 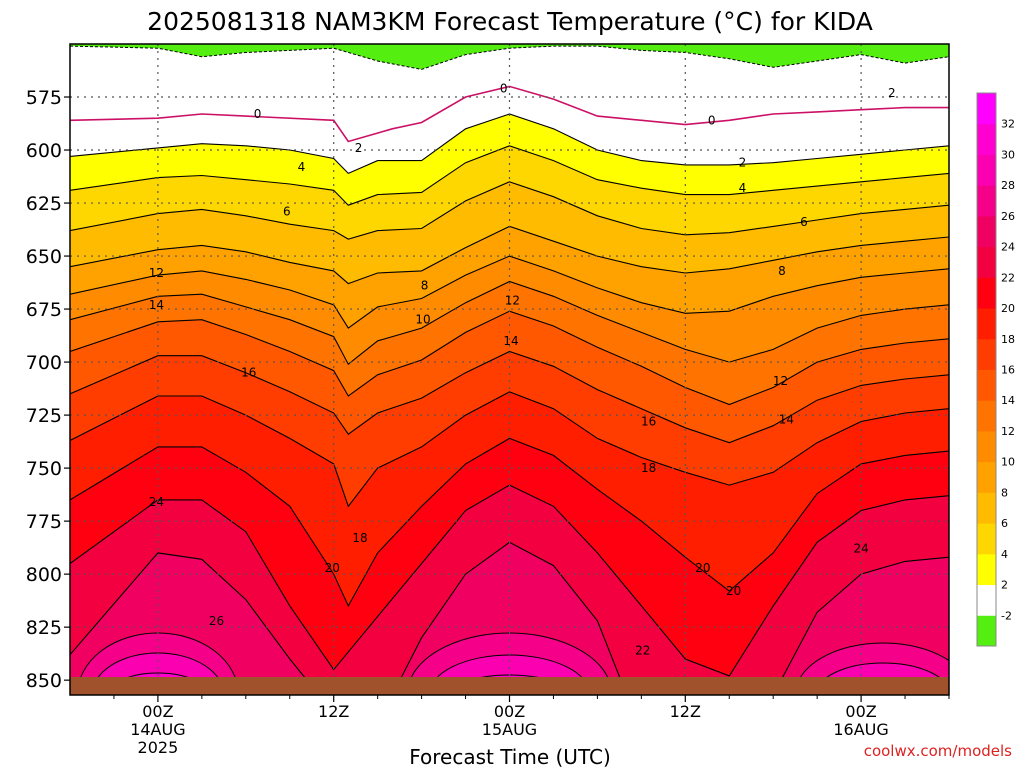 What do you see at coordinates (509, 711) in the screenshot?
I see `x-tick-label-2: 00Z` at bounding box center [509, 711].